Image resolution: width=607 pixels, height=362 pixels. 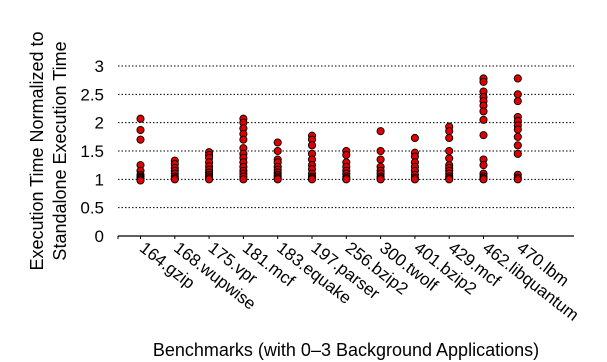 I want to click on x-tick-marks, so click(x=329, y=237).